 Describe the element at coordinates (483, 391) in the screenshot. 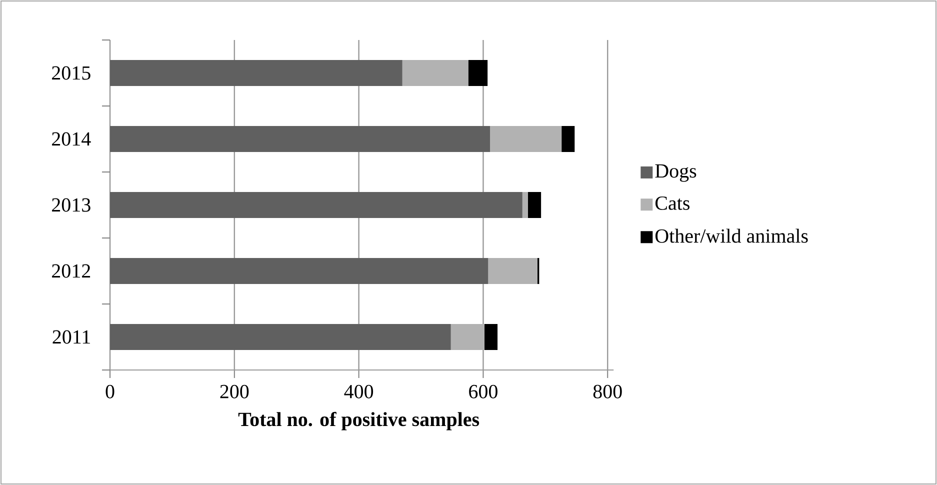

I see `x-tick-label: 600` at that location.